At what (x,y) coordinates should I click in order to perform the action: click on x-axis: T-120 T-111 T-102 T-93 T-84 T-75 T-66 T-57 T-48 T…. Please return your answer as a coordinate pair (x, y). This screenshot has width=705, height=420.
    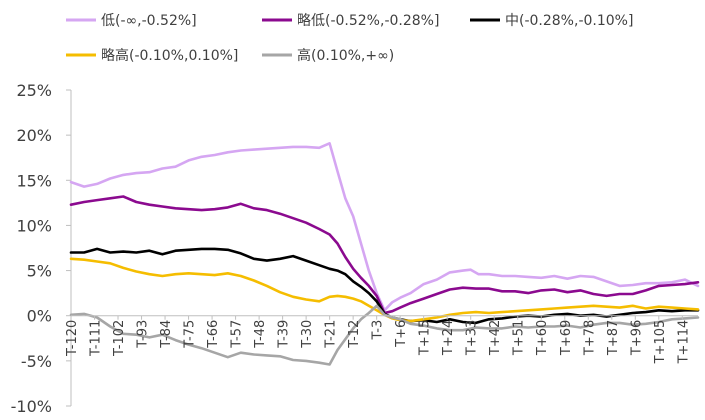
    Looking at the image, I should click on (381, 340).